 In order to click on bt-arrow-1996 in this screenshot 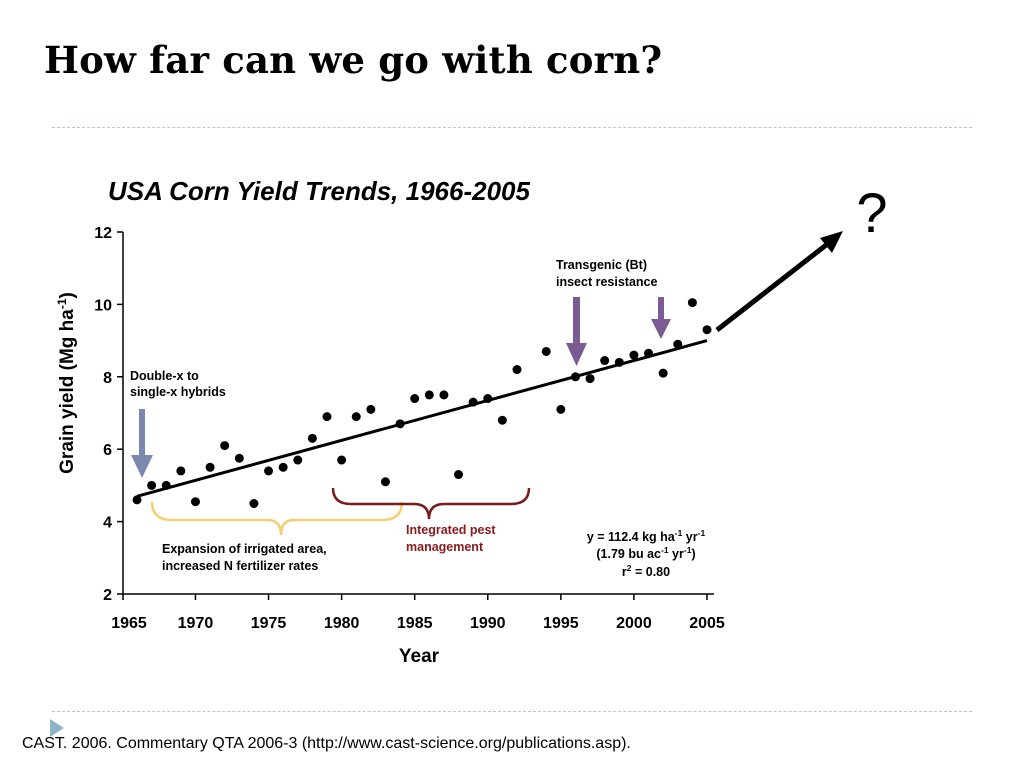, I will do `click(576, 331)`.